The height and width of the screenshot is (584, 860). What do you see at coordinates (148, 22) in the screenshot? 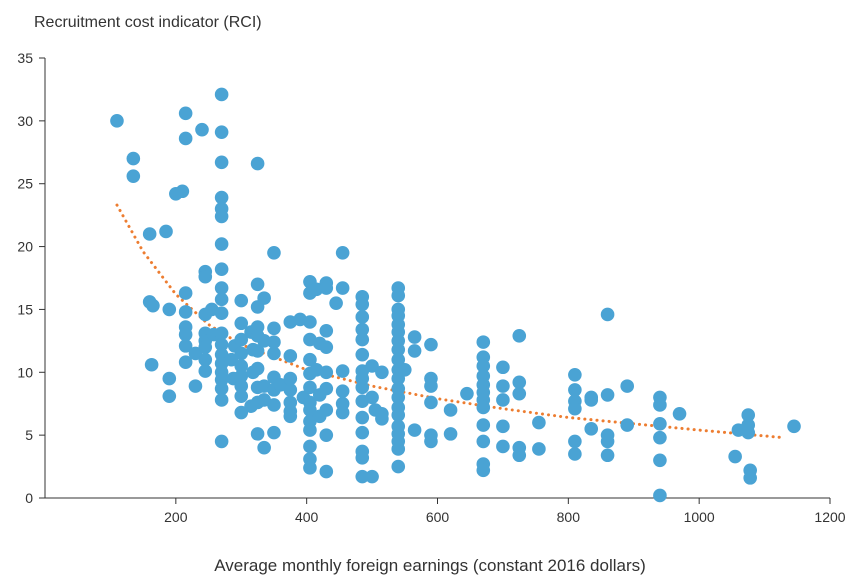
I see `y-axis-title: Recruitment cost indicator (RCI)` at bounding box center [148, 22].